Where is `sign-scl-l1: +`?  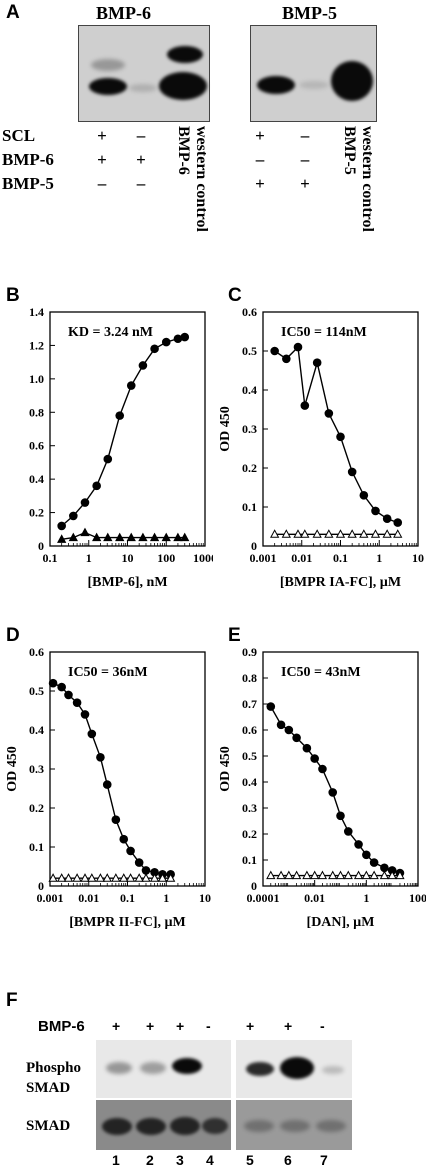 sign-scl-l1: + is located at coordinates (102, 135).